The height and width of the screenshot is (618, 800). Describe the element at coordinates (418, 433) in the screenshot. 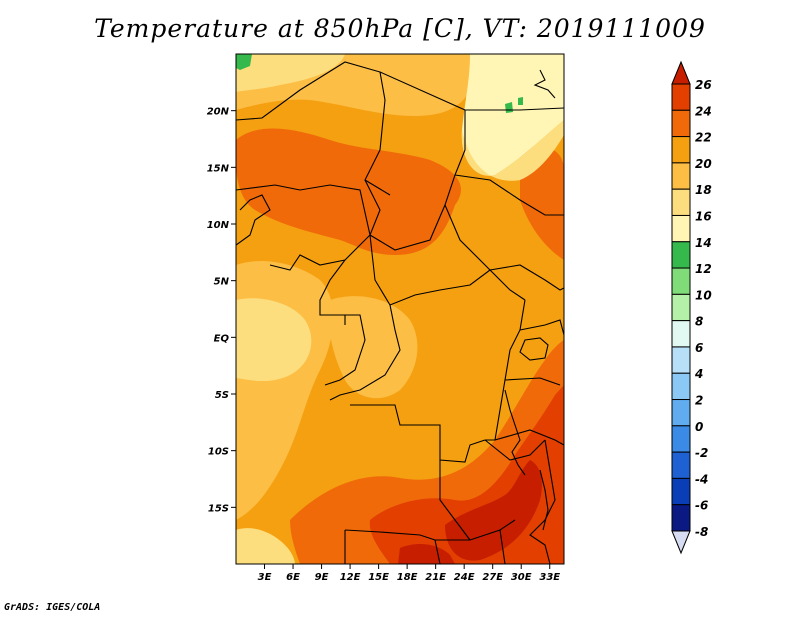

I see `border-drc-angola` at that location.